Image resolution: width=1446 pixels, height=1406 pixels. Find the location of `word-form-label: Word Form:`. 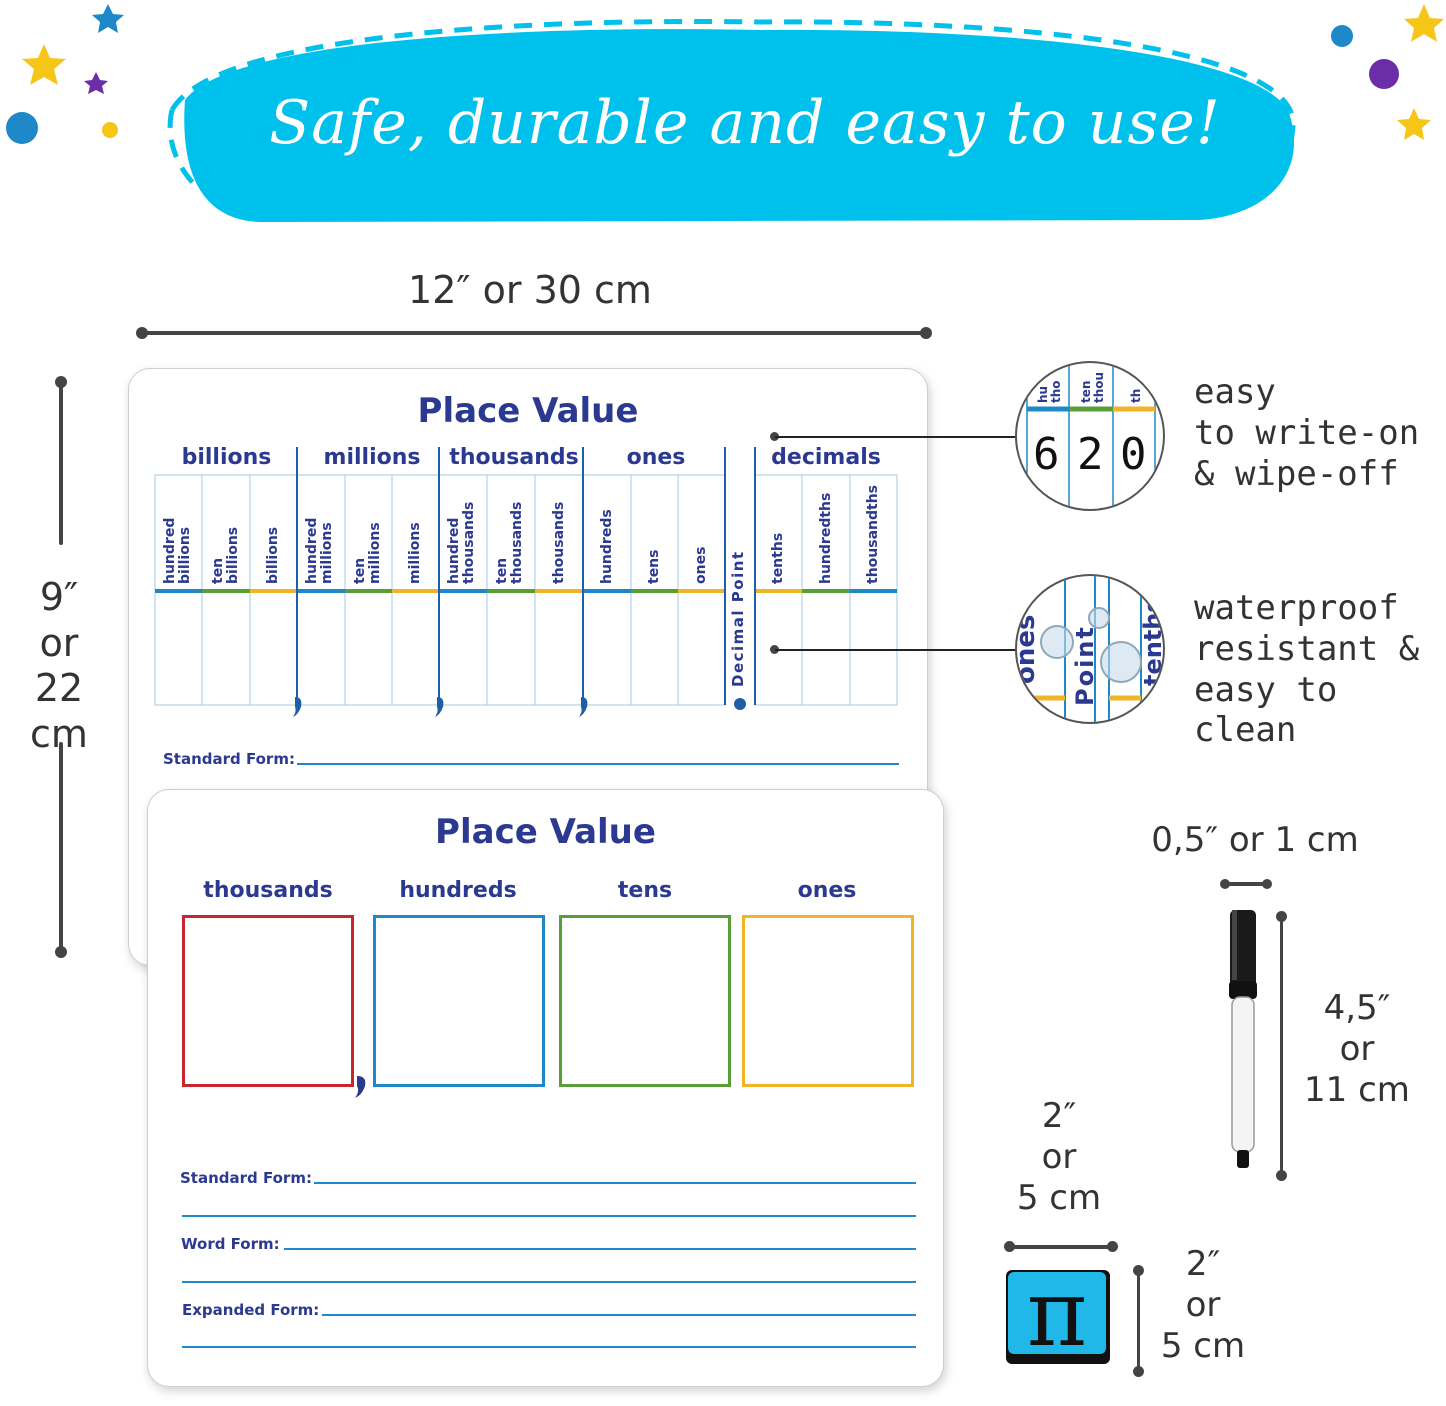

word-form-label: Word Form: is located at coordinates (230, 1244).